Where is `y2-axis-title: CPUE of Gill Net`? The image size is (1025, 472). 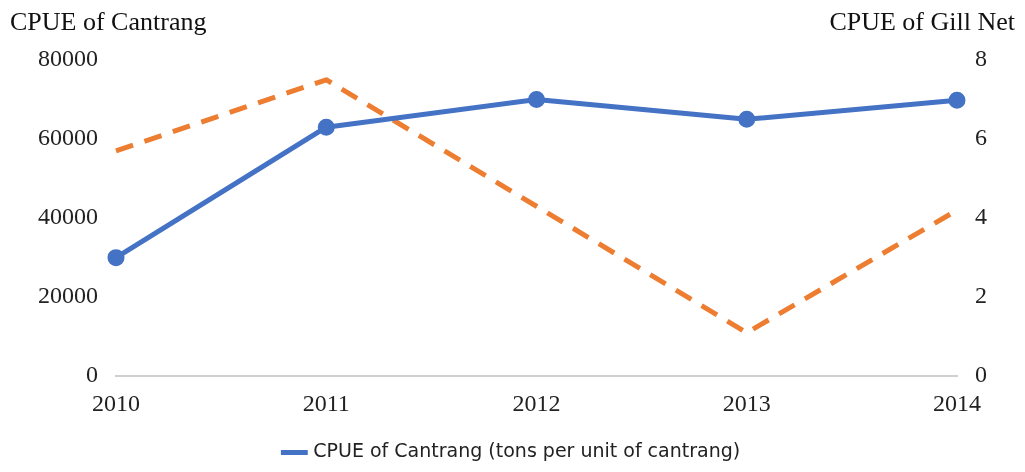 y2-axis-title: CPUE of Gill Net is located at coordinates (922, 21).